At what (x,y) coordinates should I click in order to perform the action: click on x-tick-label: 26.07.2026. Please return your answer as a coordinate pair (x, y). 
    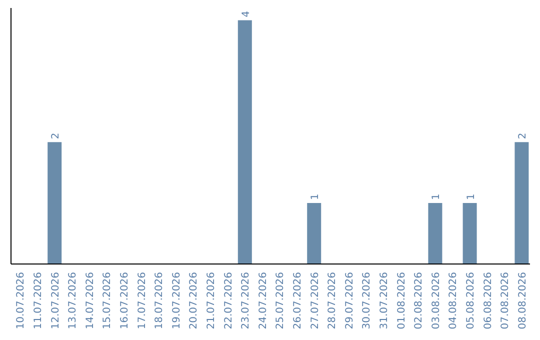
    Looking at the image, I should click on (298, 301).